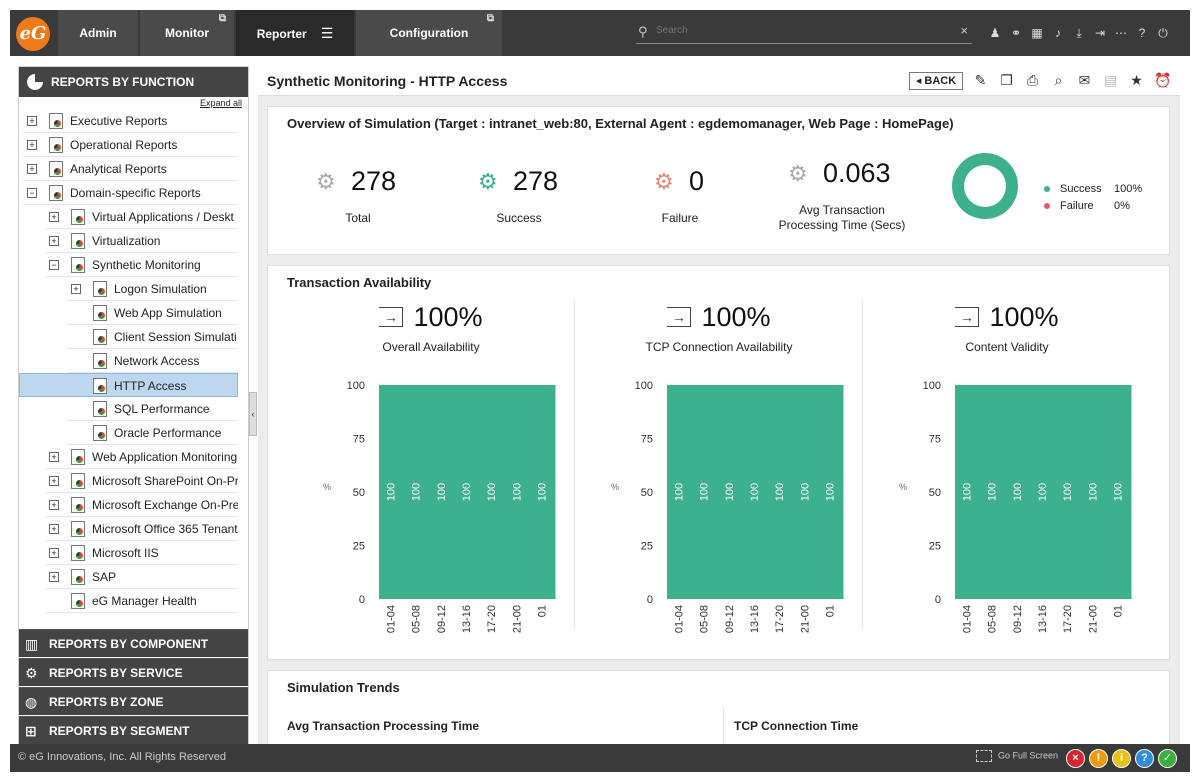  I want to click on tree-node-label: Microsoft Office 365 Tenant, so click(165, 529).